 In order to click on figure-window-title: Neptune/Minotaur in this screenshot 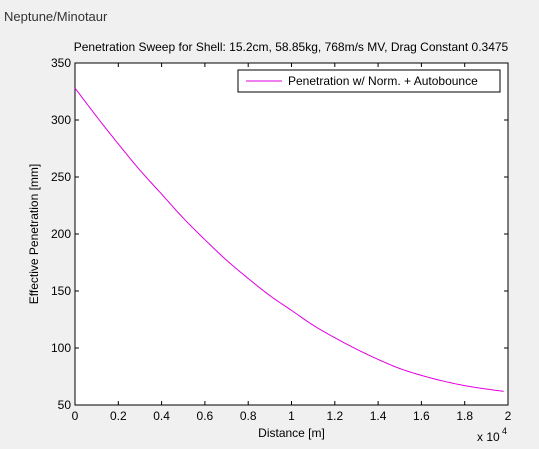, I will do `click(56, 16)`.